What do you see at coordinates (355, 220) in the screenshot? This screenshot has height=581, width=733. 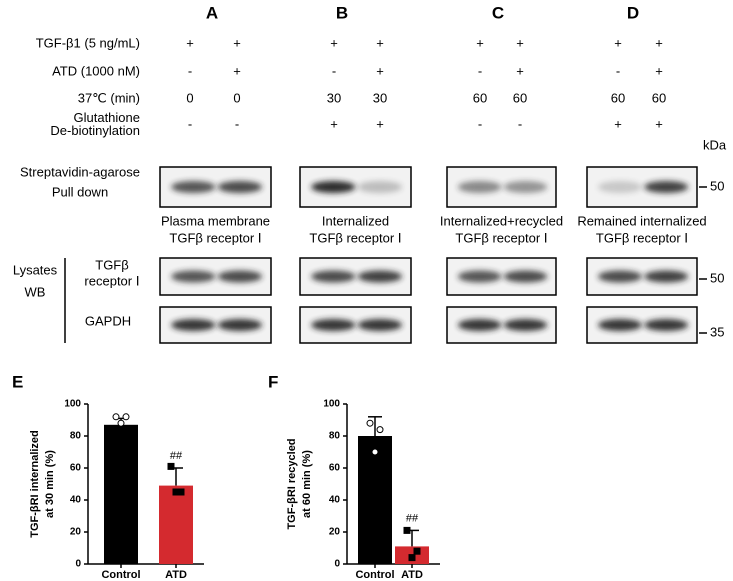 I see `blot-caption: Internalized` at bounding box center [355, 220].